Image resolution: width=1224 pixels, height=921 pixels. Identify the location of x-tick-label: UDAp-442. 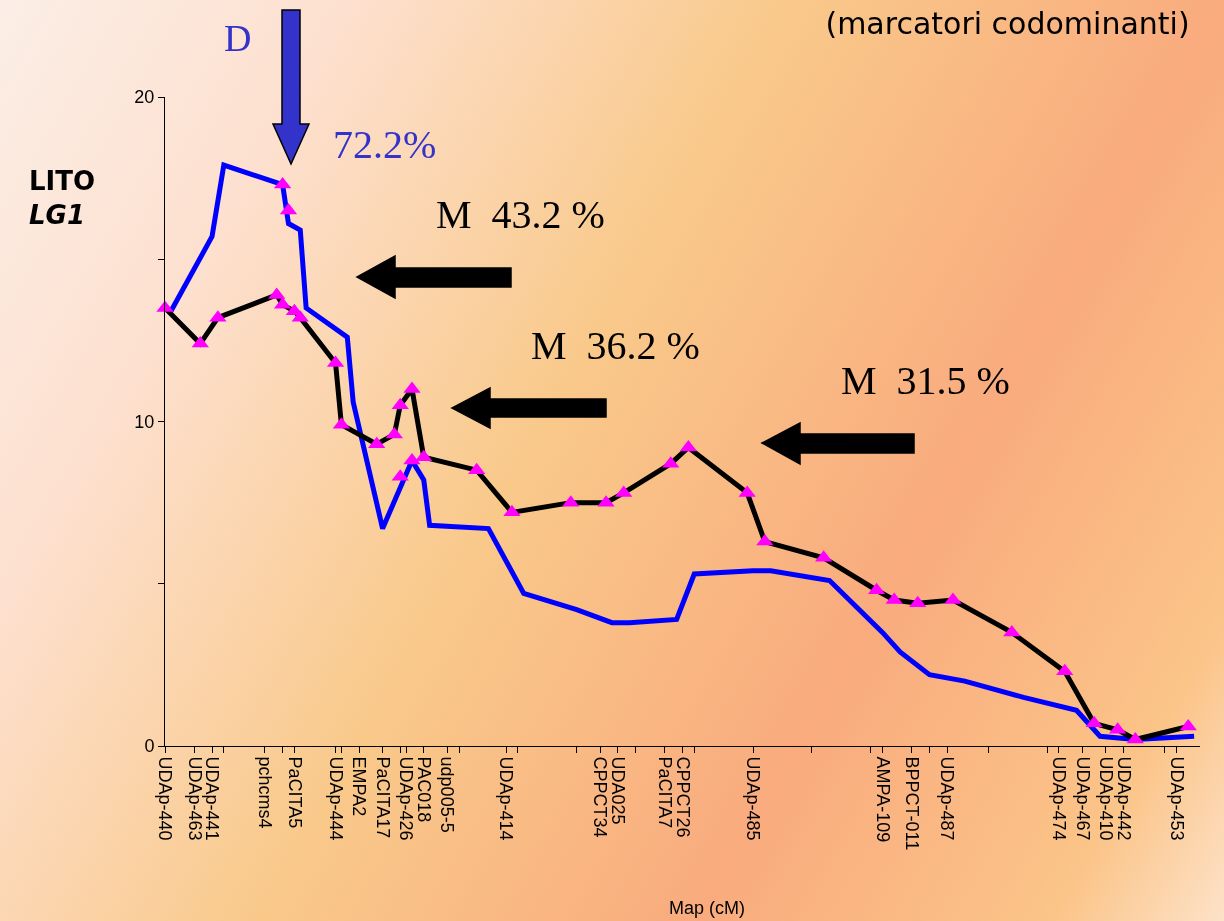
(1123, 798).